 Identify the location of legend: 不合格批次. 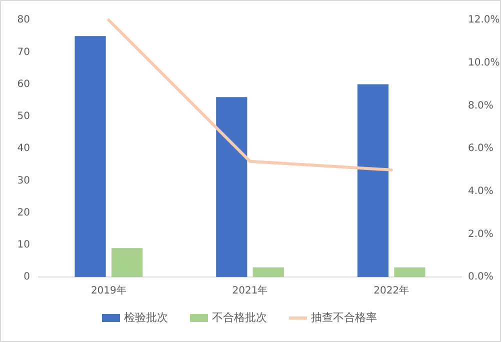
(239, 317).